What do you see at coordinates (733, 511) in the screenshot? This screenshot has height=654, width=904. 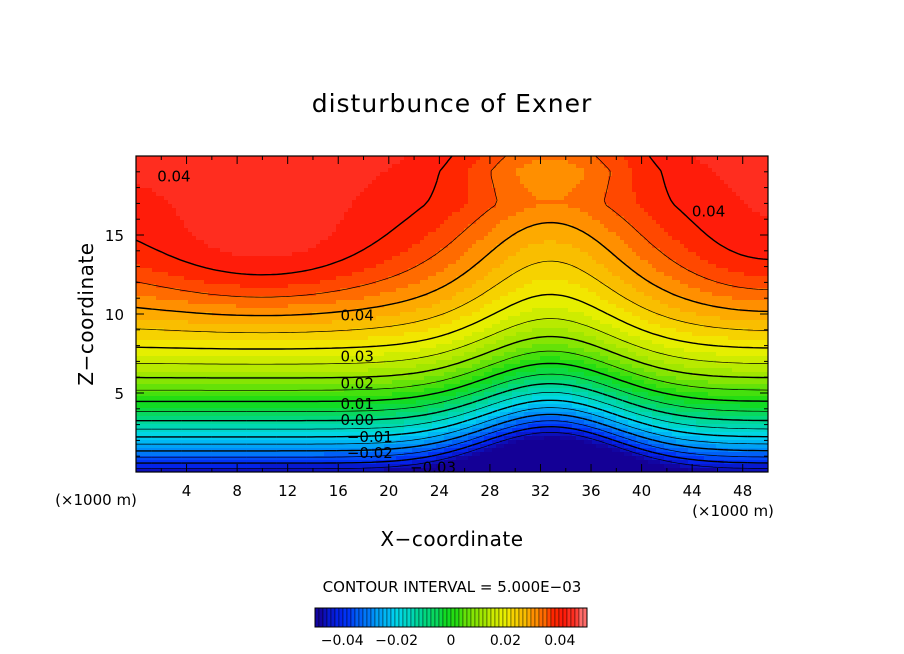 I see `x-unit-label-right: (×1000 m)` at bounding box center [733, 511].